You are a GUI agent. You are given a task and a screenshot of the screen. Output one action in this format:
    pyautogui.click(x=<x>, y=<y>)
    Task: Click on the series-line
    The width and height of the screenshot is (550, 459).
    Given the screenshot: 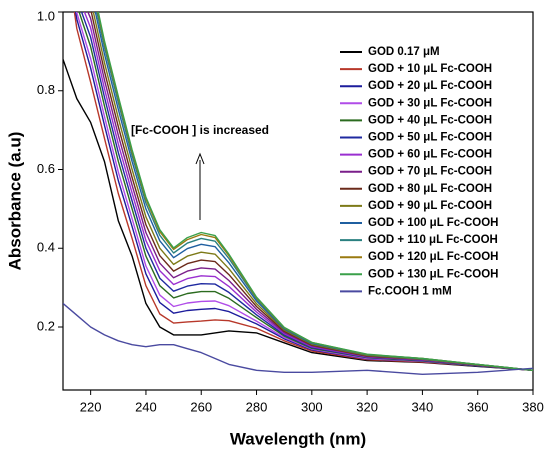 What is the action you would take?
    pyautogui.click(x=298, y=338)
    